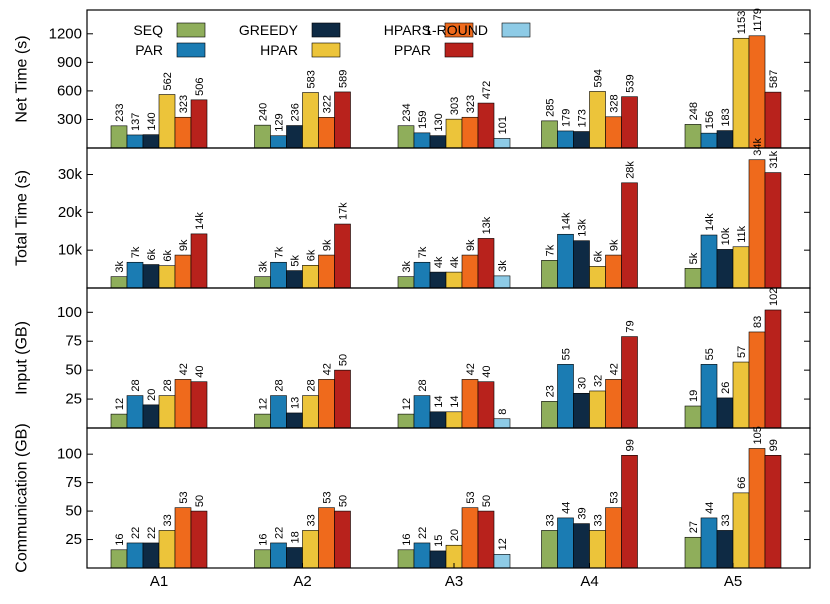 The image size is (830, 604). I want to click on y-tick-label: 900, so click(69, 62).